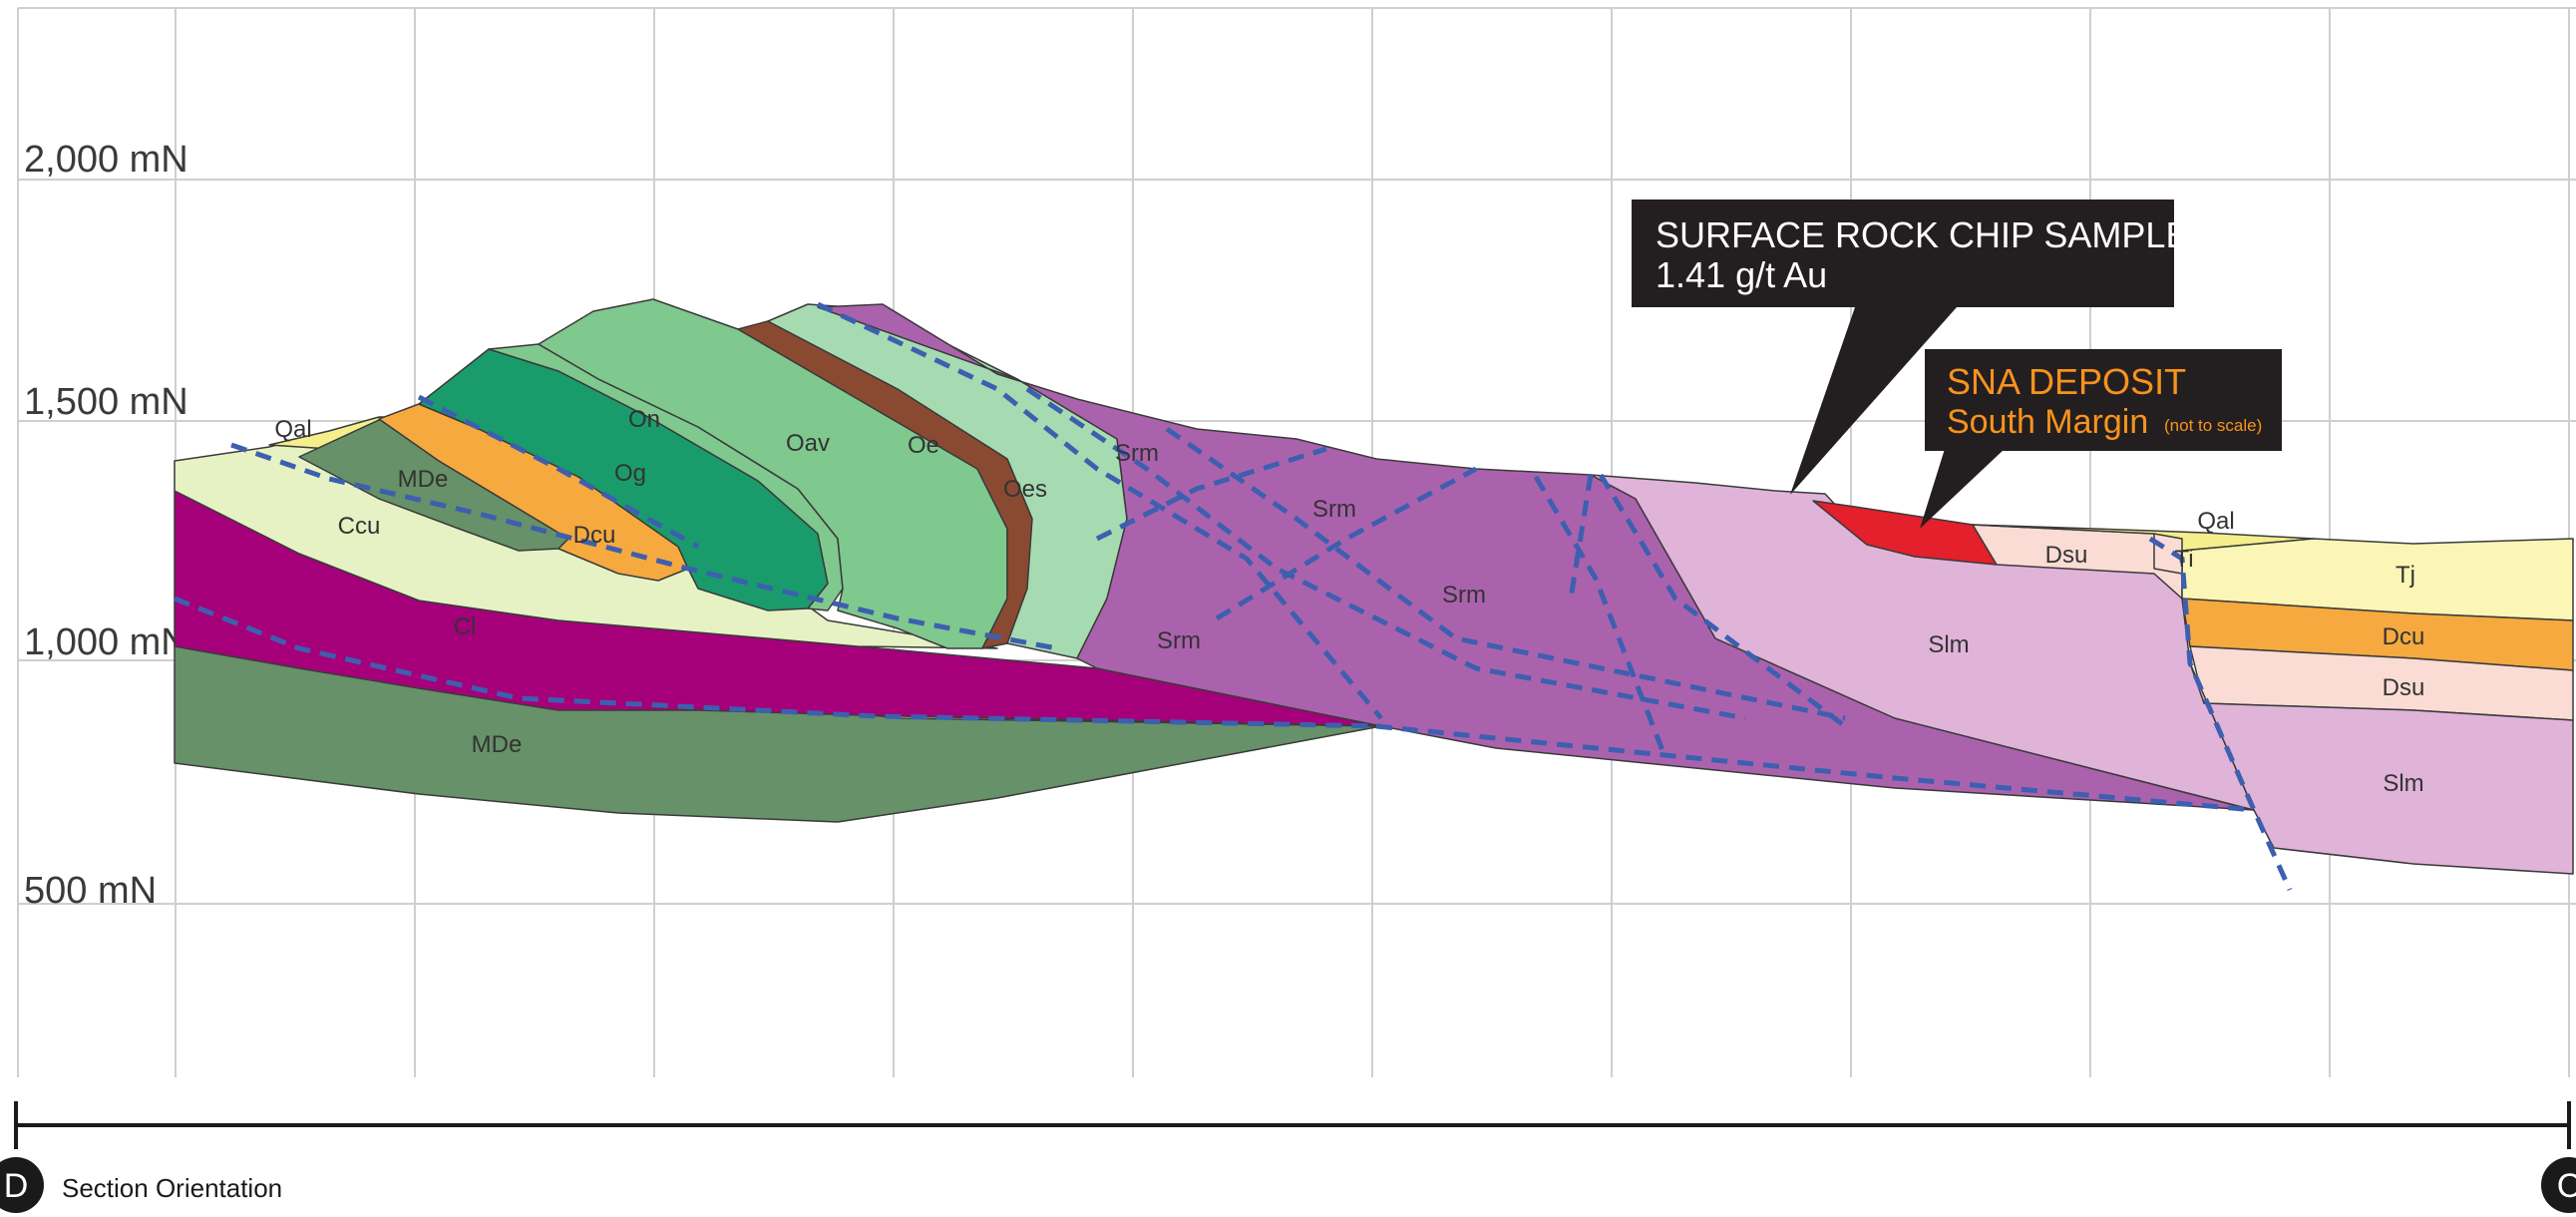 The image size is (2576, 1217). Describe the element at coordinates (2066, 382) in the screenshot. I see `deposit-title: SNA DEPOSIT` at that location.